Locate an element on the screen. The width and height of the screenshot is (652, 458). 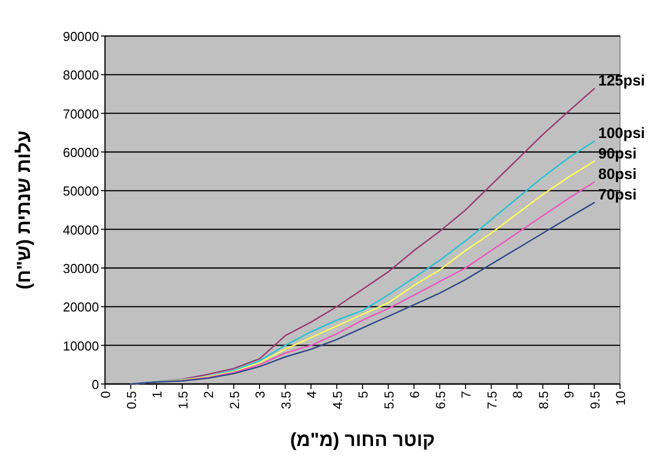
x-tick-label: 7 is located at coordinates (466, 394).